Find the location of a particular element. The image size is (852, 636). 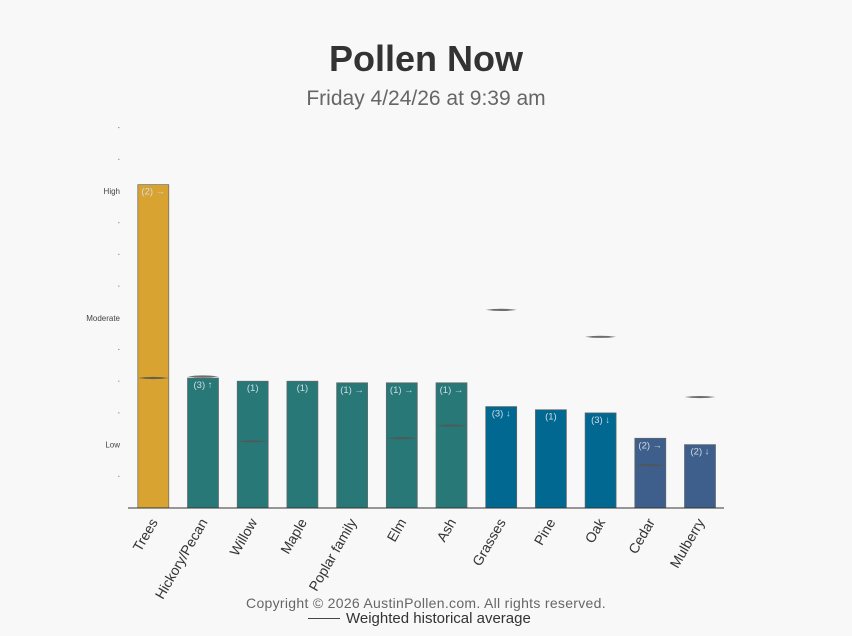

x-tick-label: Elm is located at coordinates (396, 530).